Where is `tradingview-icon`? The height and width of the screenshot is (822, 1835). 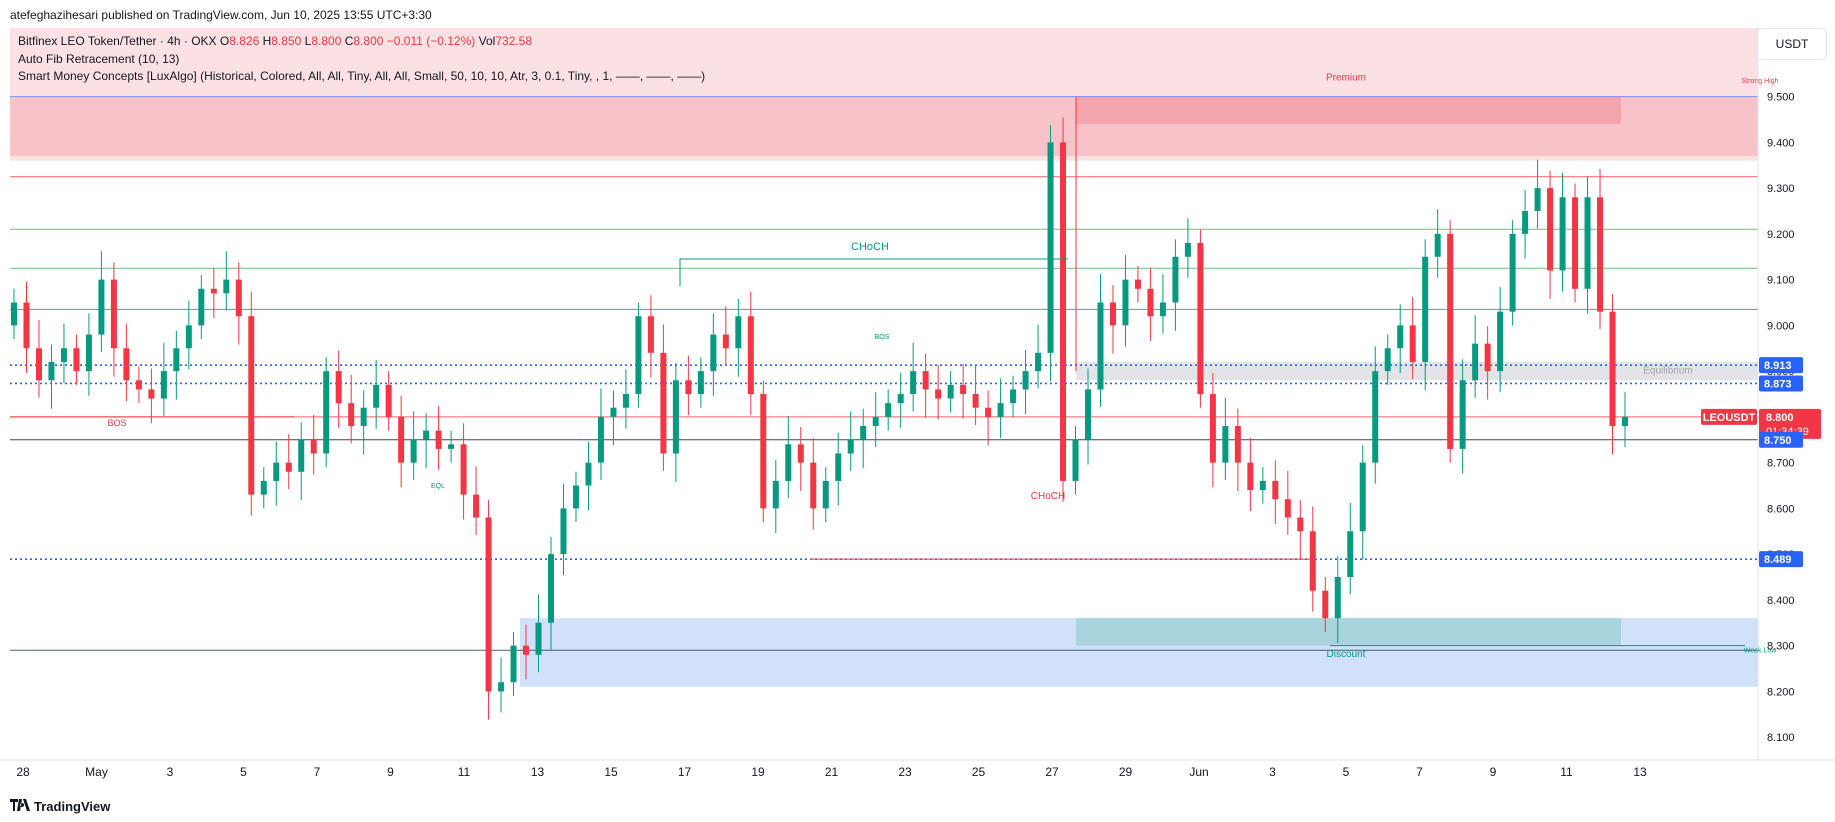
tradingview-icon is located at coordinates (20, 806).